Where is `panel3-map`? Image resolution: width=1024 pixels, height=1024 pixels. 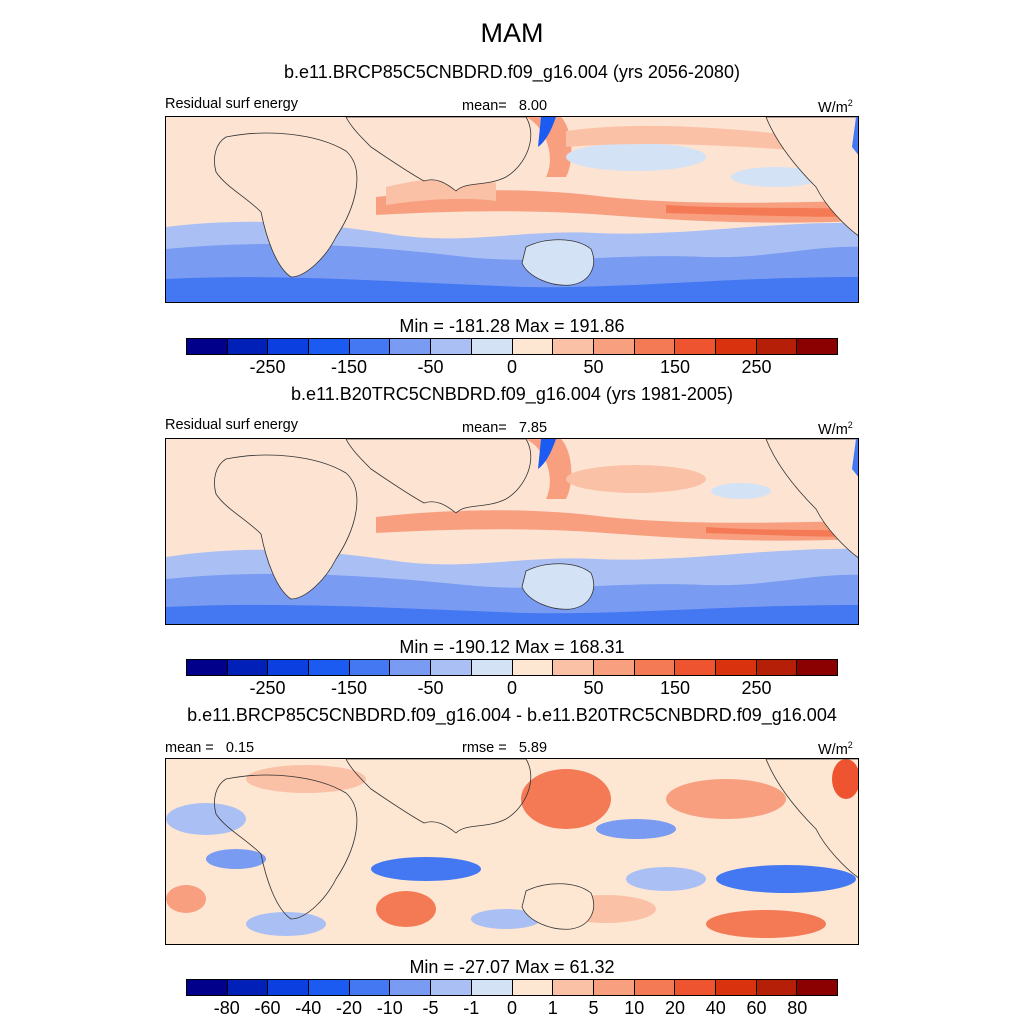 panel3-map is located at coordinates (512, 851).